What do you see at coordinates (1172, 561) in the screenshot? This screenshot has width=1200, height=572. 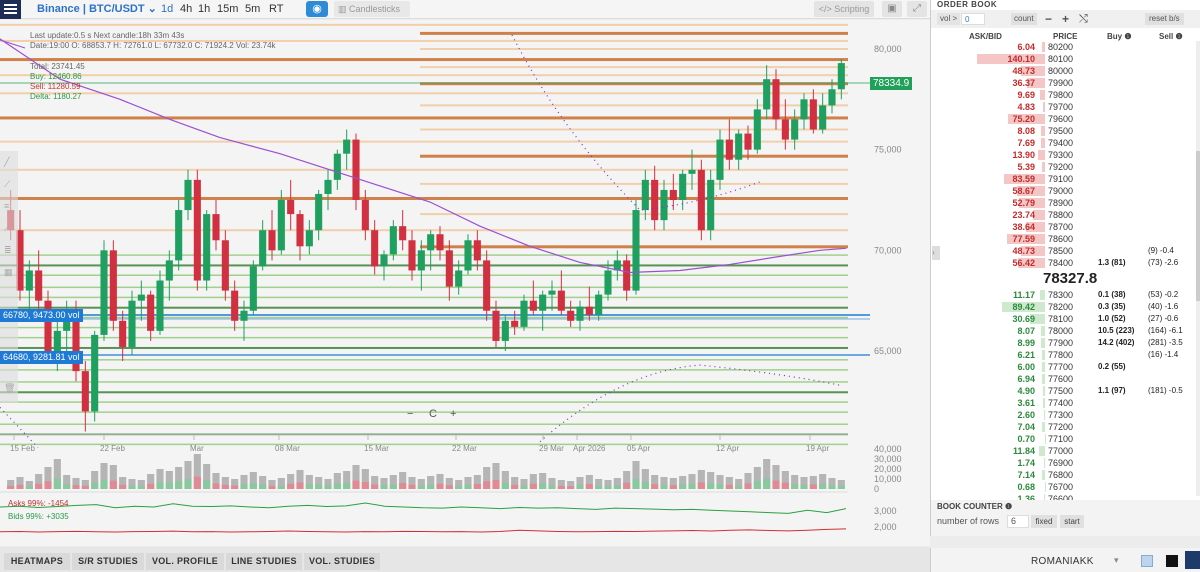 I see `dark-theme-icon` at bounding box center [1172, 561].